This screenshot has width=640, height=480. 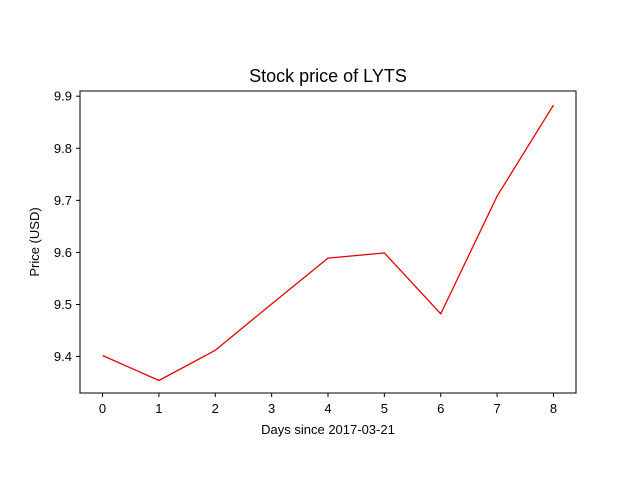 I want to click on x-tick-label: 7, so click(x=496, y=408).